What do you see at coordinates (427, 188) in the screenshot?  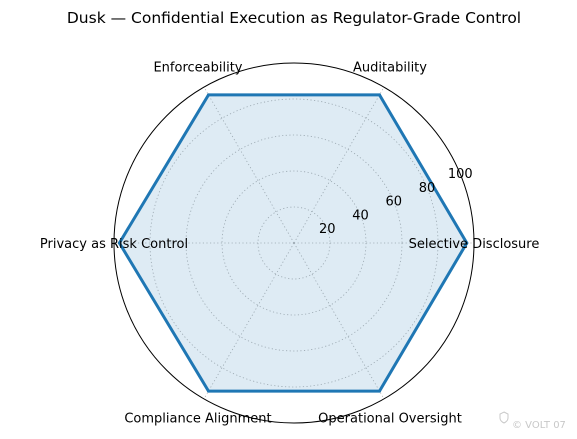 I see `tick-label: 80` at bounding box center [427, 188].